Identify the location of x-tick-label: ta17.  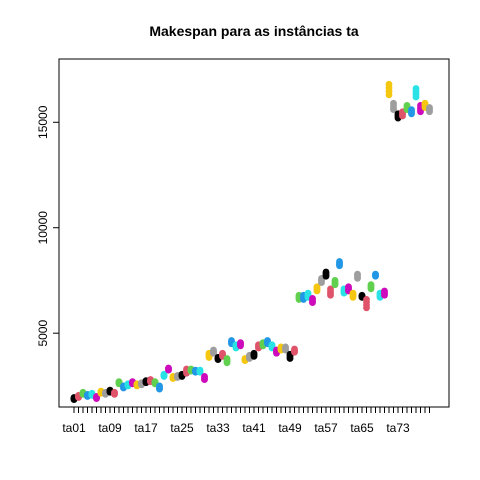
(146, 428).